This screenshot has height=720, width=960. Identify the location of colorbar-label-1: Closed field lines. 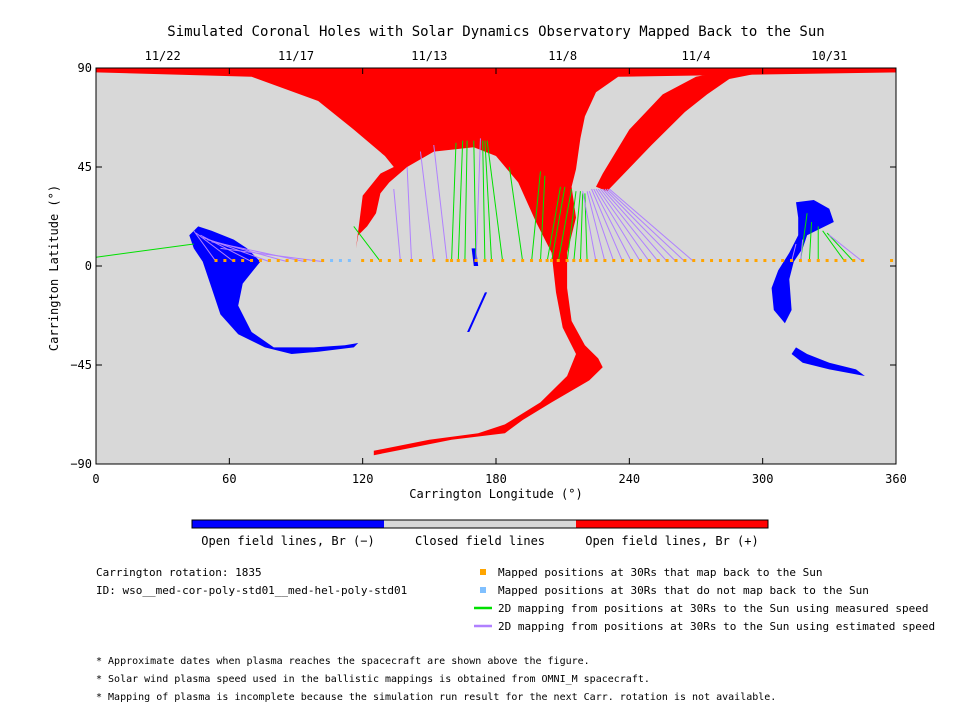
(480, 541).